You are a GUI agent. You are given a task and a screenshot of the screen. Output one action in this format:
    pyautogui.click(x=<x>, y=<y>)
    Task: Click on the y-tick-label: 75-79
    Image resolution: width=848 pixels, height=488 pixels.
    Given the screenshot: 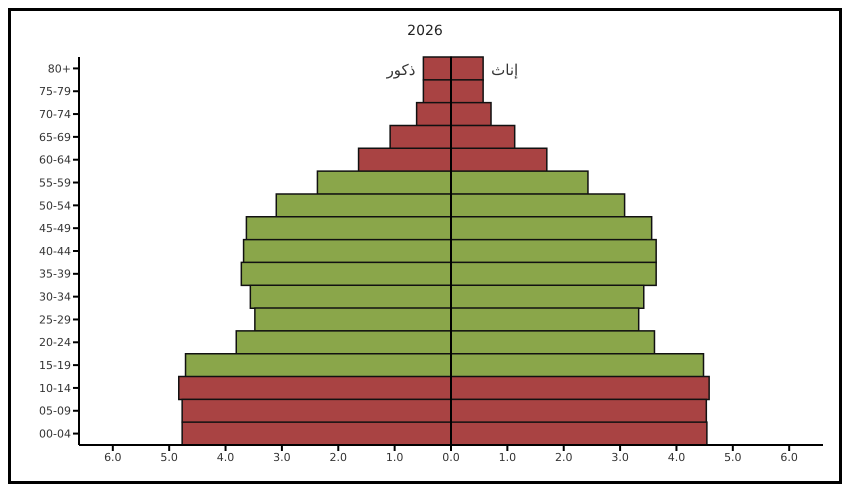 What is the action you would take?
    pyautogui.click(x=55, y=91)
    